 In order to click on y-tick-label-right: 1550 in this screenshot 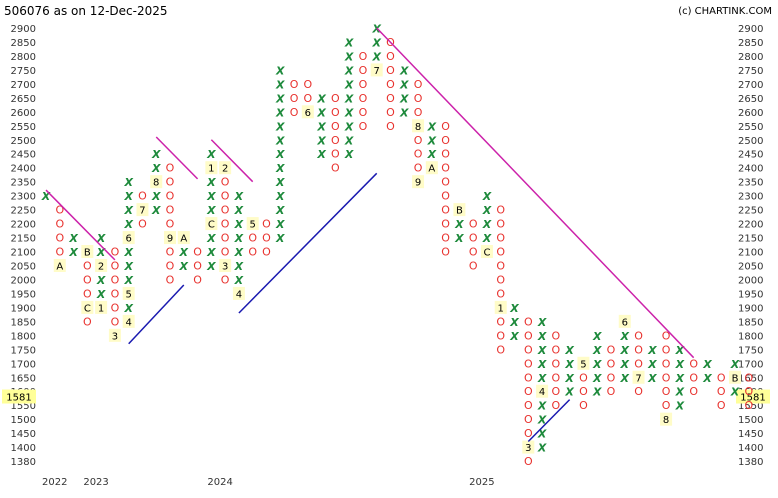, I will do `click(750, 406)`.